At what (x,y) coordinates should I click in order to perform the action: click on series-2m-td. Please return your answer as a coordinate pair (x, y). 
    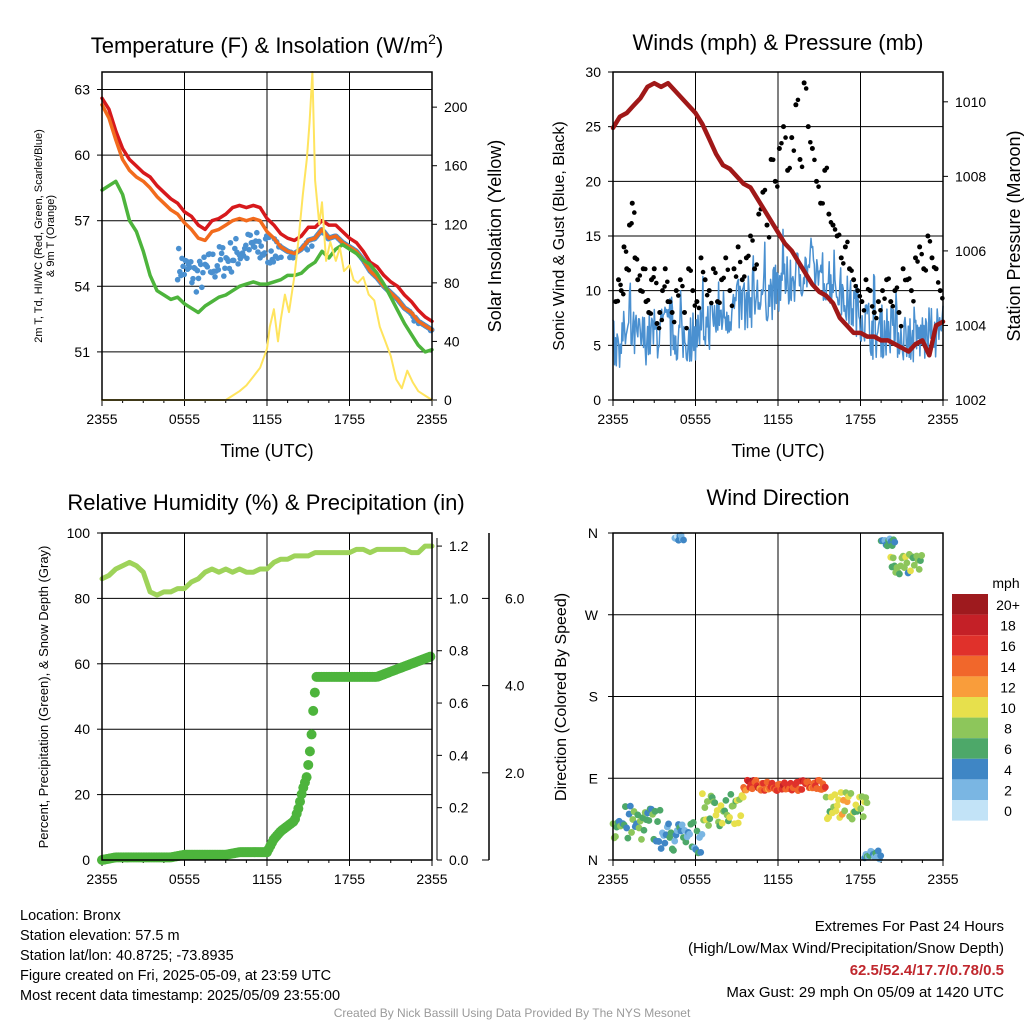
    Looking at the image, I should click on (267, 266).